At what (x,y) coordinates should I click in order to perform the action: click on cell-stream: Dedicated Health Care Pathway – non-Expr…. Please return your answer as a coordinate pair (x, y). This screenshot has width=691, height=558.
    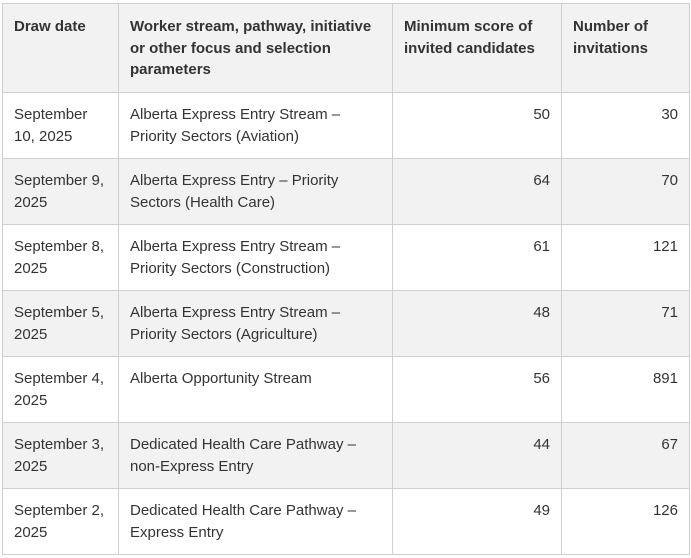
    Looking at the image, I should click on (255, 455).